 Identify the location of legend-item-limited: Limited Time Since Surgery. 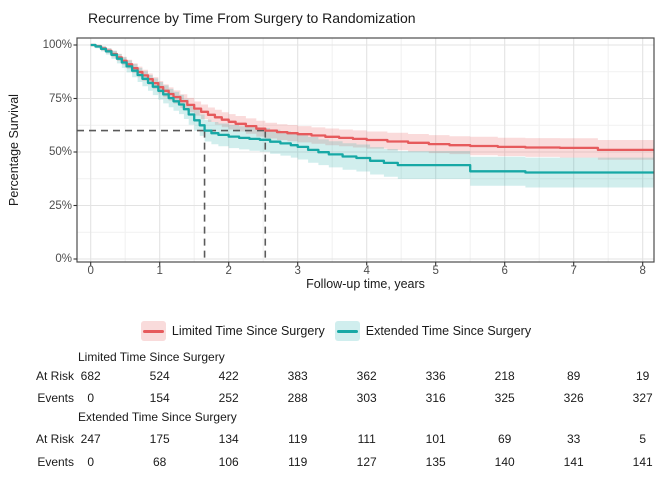
(232, 331).